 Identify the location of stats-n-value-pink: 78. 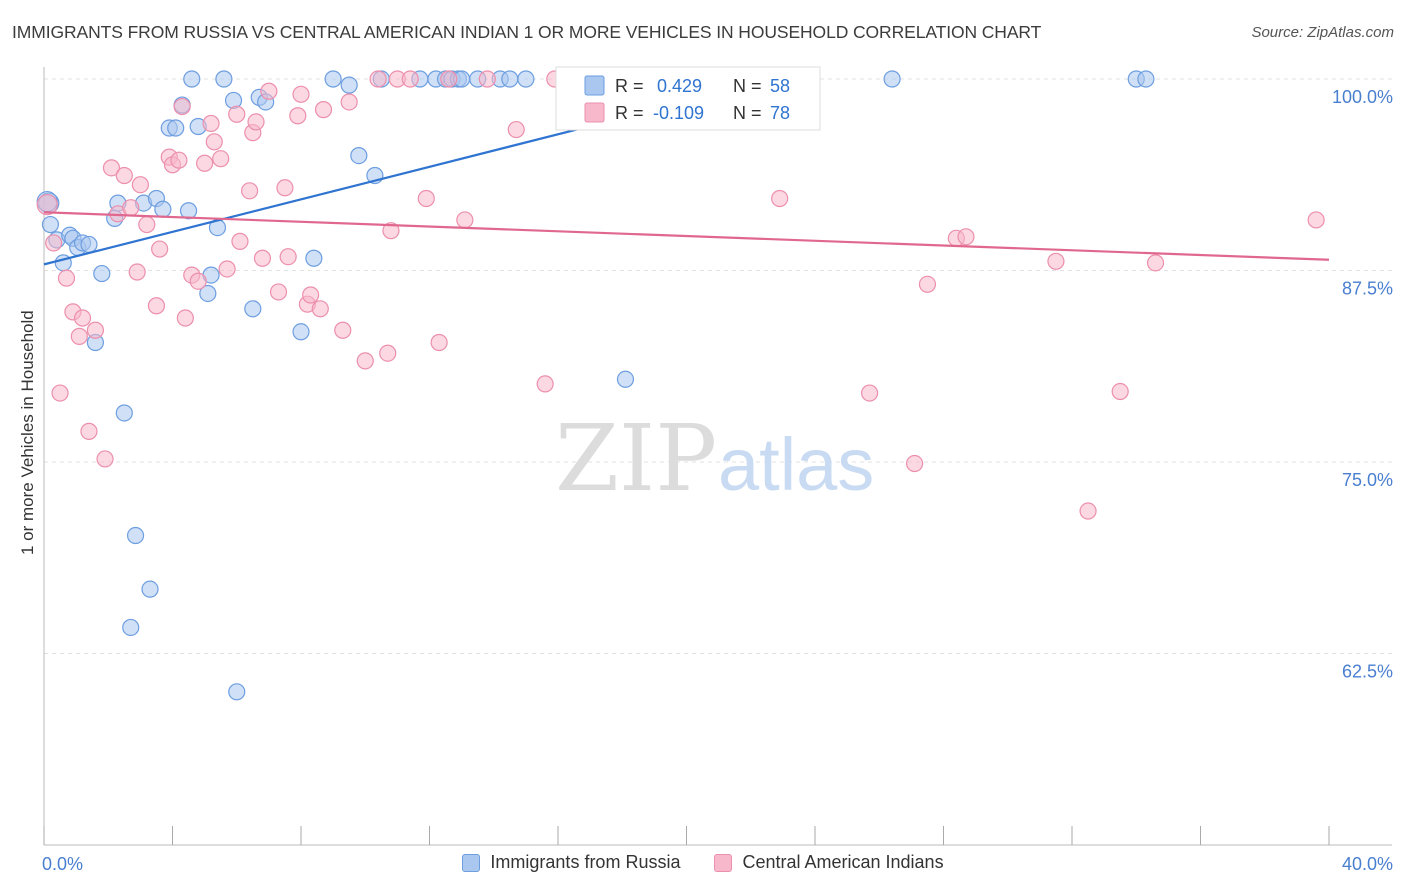
(780, 113).